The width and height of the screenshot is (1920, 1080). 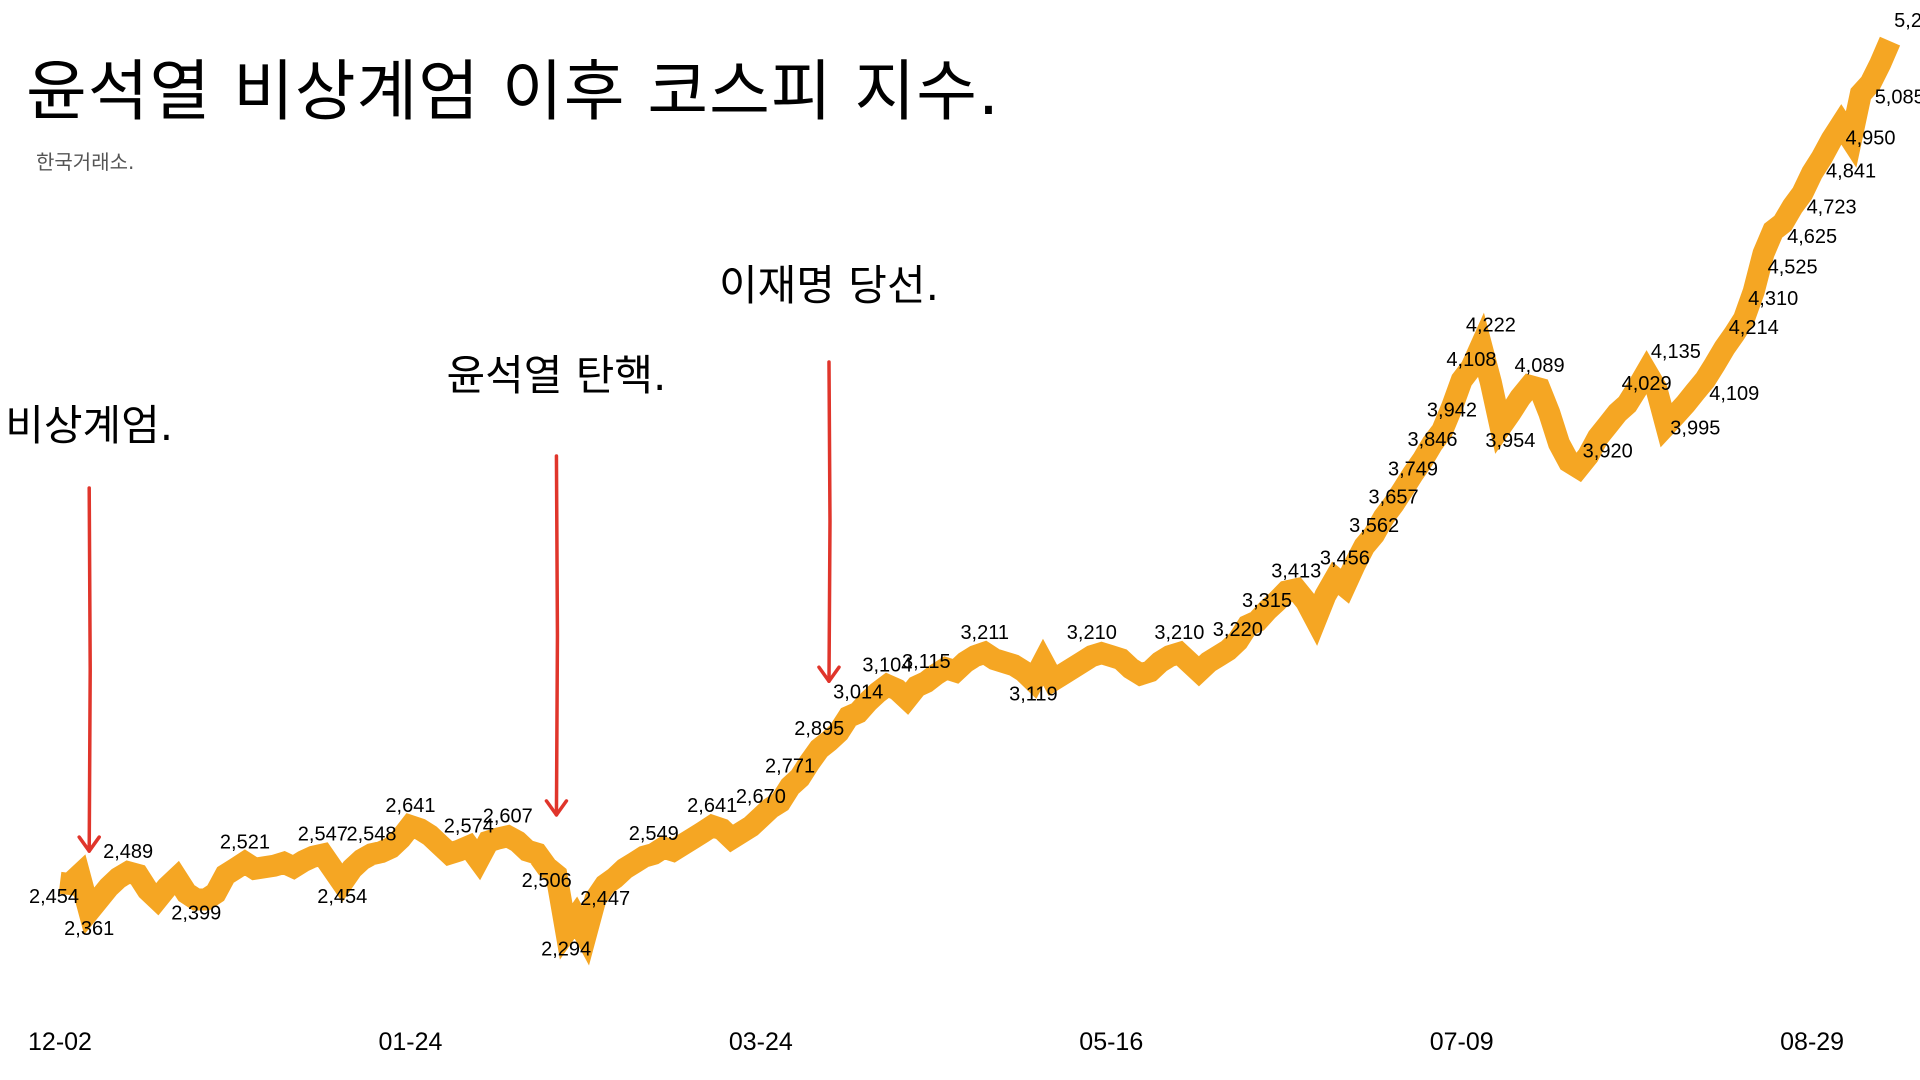 I want to click on data-label: 4,029, so click(x=1647, y=384).